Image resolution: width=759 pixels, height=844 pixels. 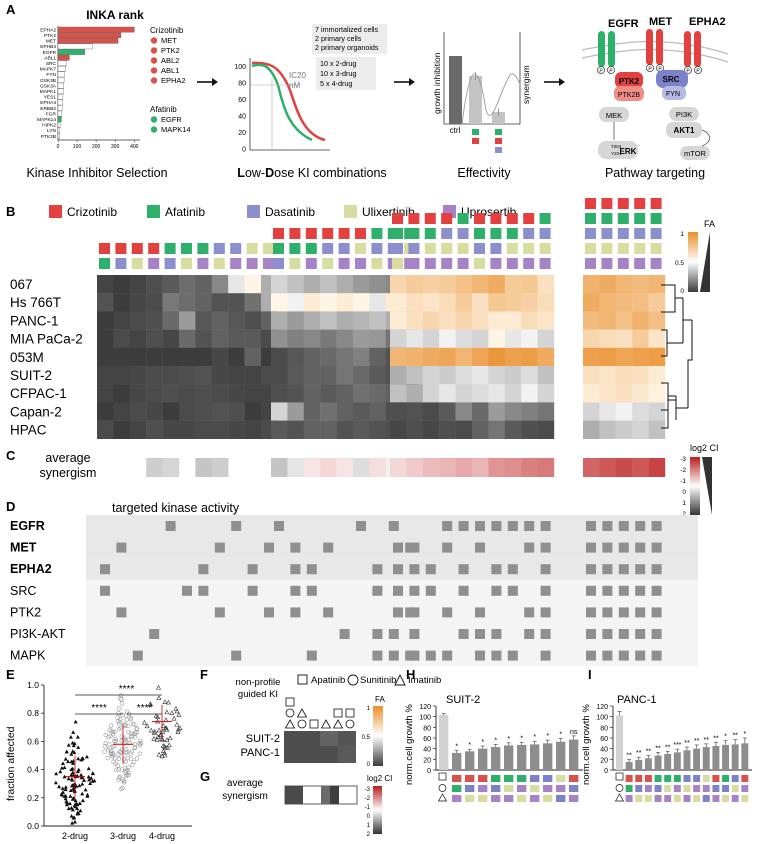 I want to click on inka-rank-title: INKA rank, so click(x=115, y=15).